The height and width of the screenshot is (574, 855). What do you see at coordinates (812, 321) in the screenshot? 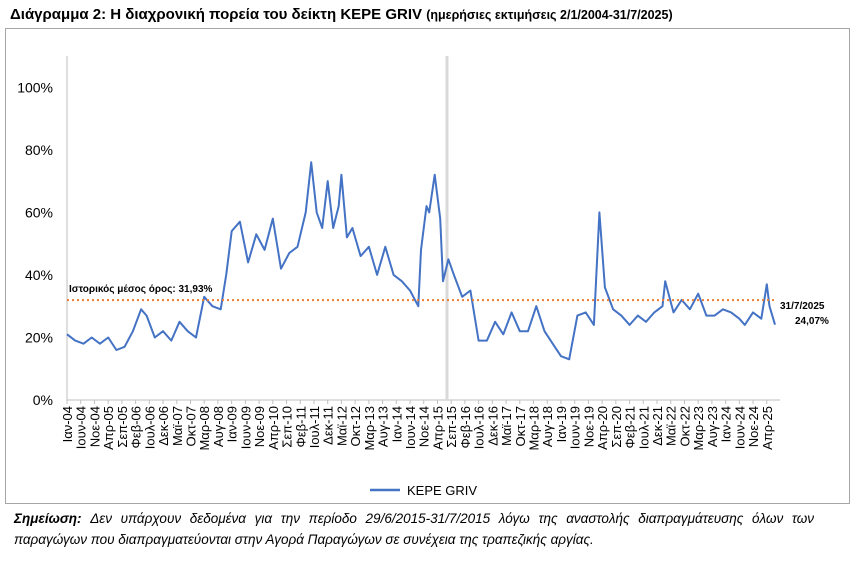
I see `end-value-label: 24,07%` at bounding box center [812, 321].